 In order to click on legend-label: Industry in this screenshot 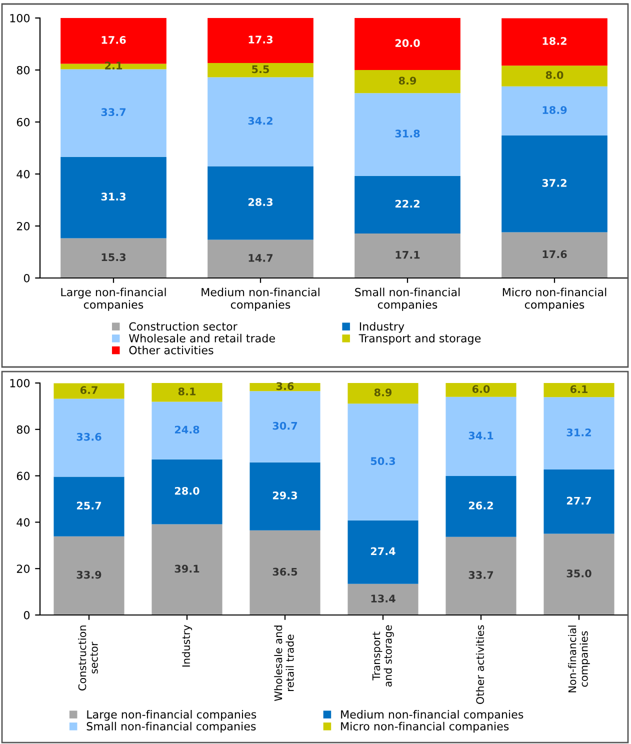, I will do `click(382, 327)`.